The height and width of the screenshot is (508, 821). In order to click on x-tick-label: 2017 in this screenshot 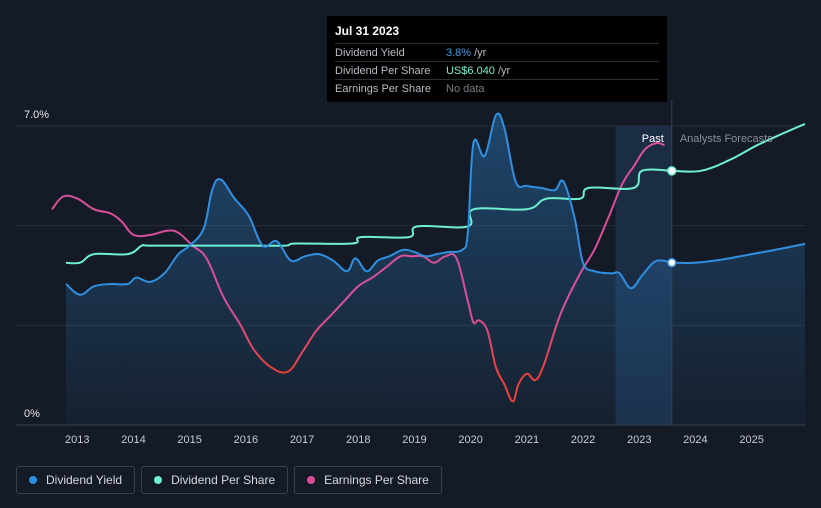, I will do `click(302, 440)`.